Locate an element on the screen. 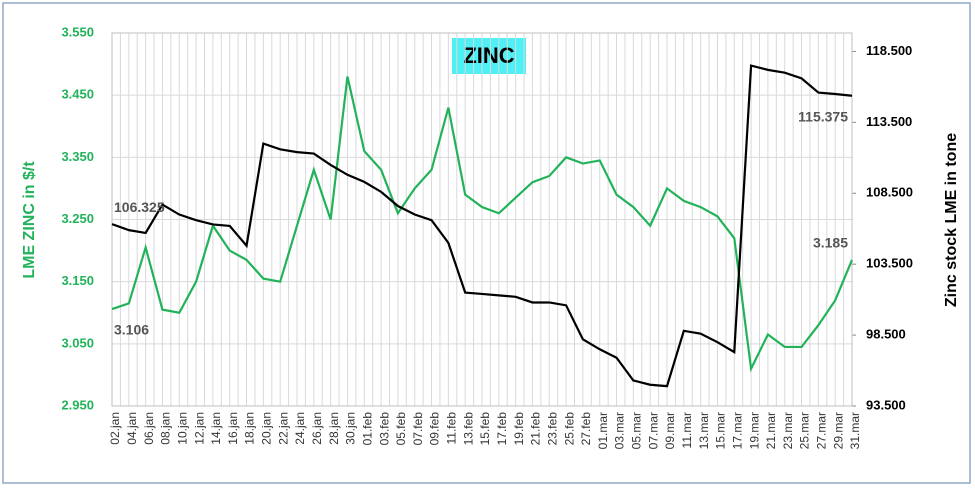  x-tick-label: 06.jan is located at coordinates (149, 428).